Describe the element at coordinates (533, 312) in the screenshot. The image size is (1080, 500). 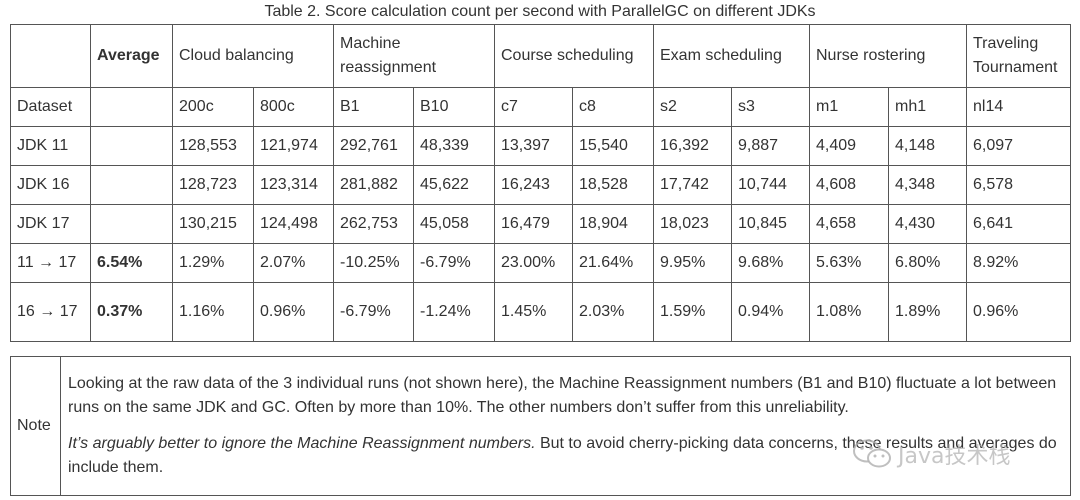
I see `table-cell: 1.45%` at that location.